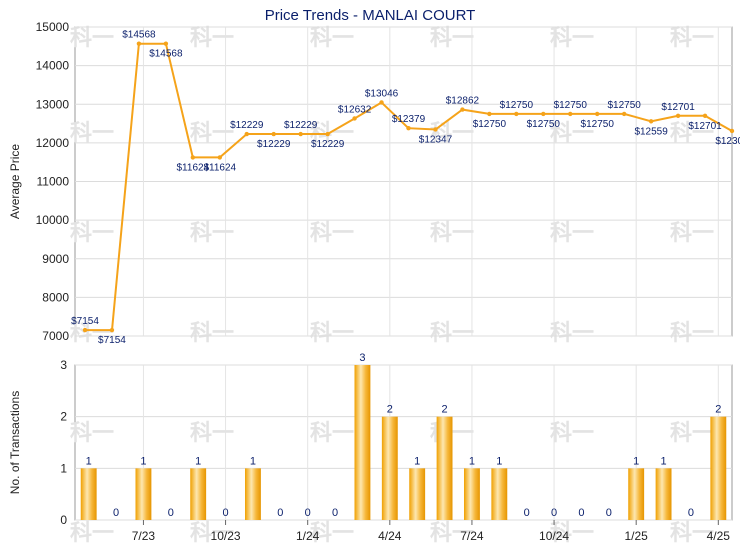 Image resolution: width=740 pixels, height=550 pixels. What do you see at coordinates (15, 181) in the screenshot?
I see `price-y-axis-title: Average Price` at bounding box center [15, 181].